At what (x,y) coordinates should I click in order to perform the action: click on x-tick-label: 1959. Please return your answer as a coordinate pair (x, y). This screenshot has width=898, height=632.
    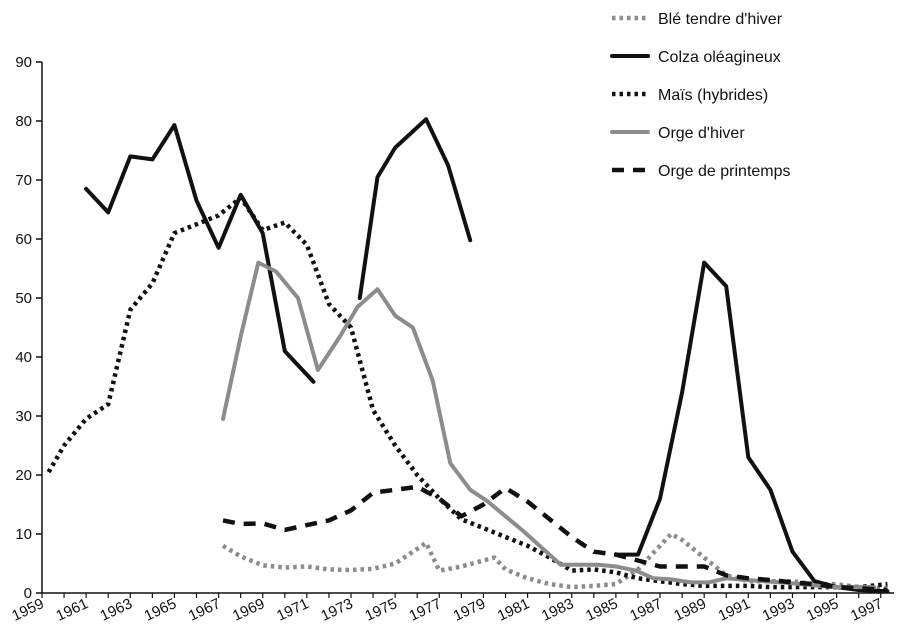
    Looking at the image, I should click on (27, 610).